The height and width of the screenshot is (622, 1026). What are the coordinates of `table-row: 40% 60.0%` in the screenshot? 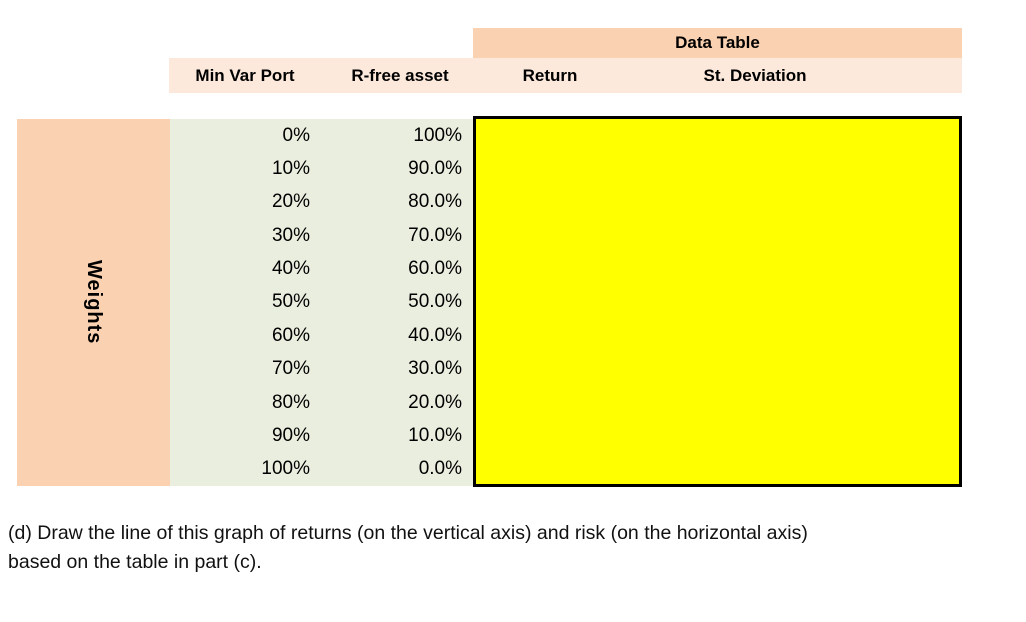 It's located at (321, 268).